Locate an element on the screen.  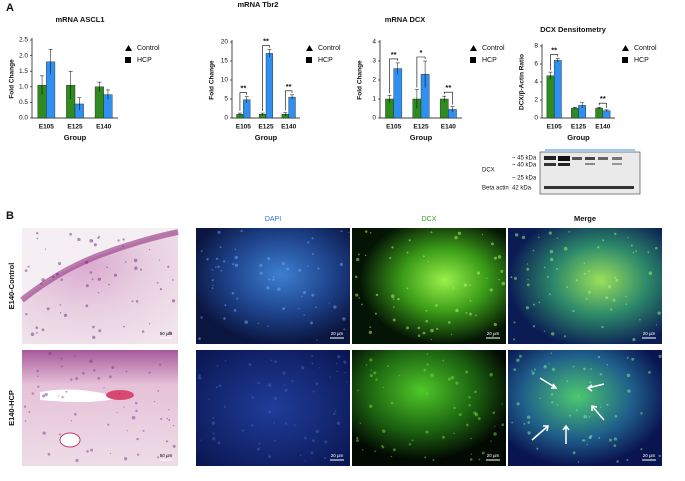
x-tick-label: E105 is located at coordinates (47, 127).